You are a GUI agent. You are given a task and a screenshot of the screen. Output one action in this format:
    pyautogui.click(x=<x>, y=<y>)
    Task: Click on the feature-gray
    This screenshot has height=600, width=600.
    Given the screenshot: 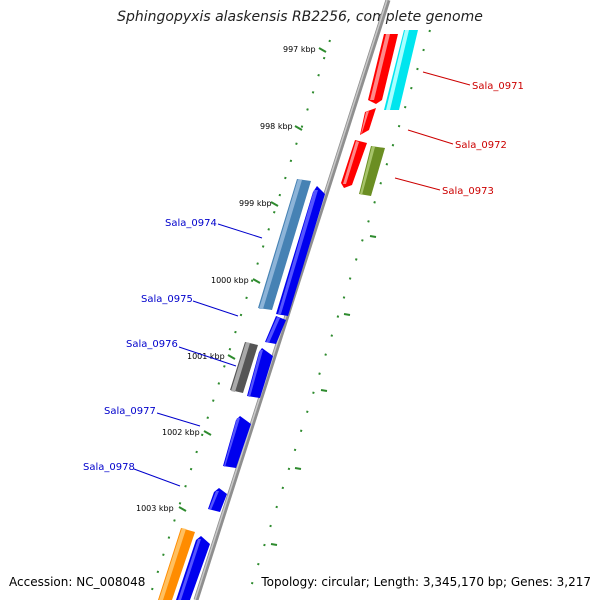 What is the action you would take?
    pyautogui.click(x=244, y=367)
    